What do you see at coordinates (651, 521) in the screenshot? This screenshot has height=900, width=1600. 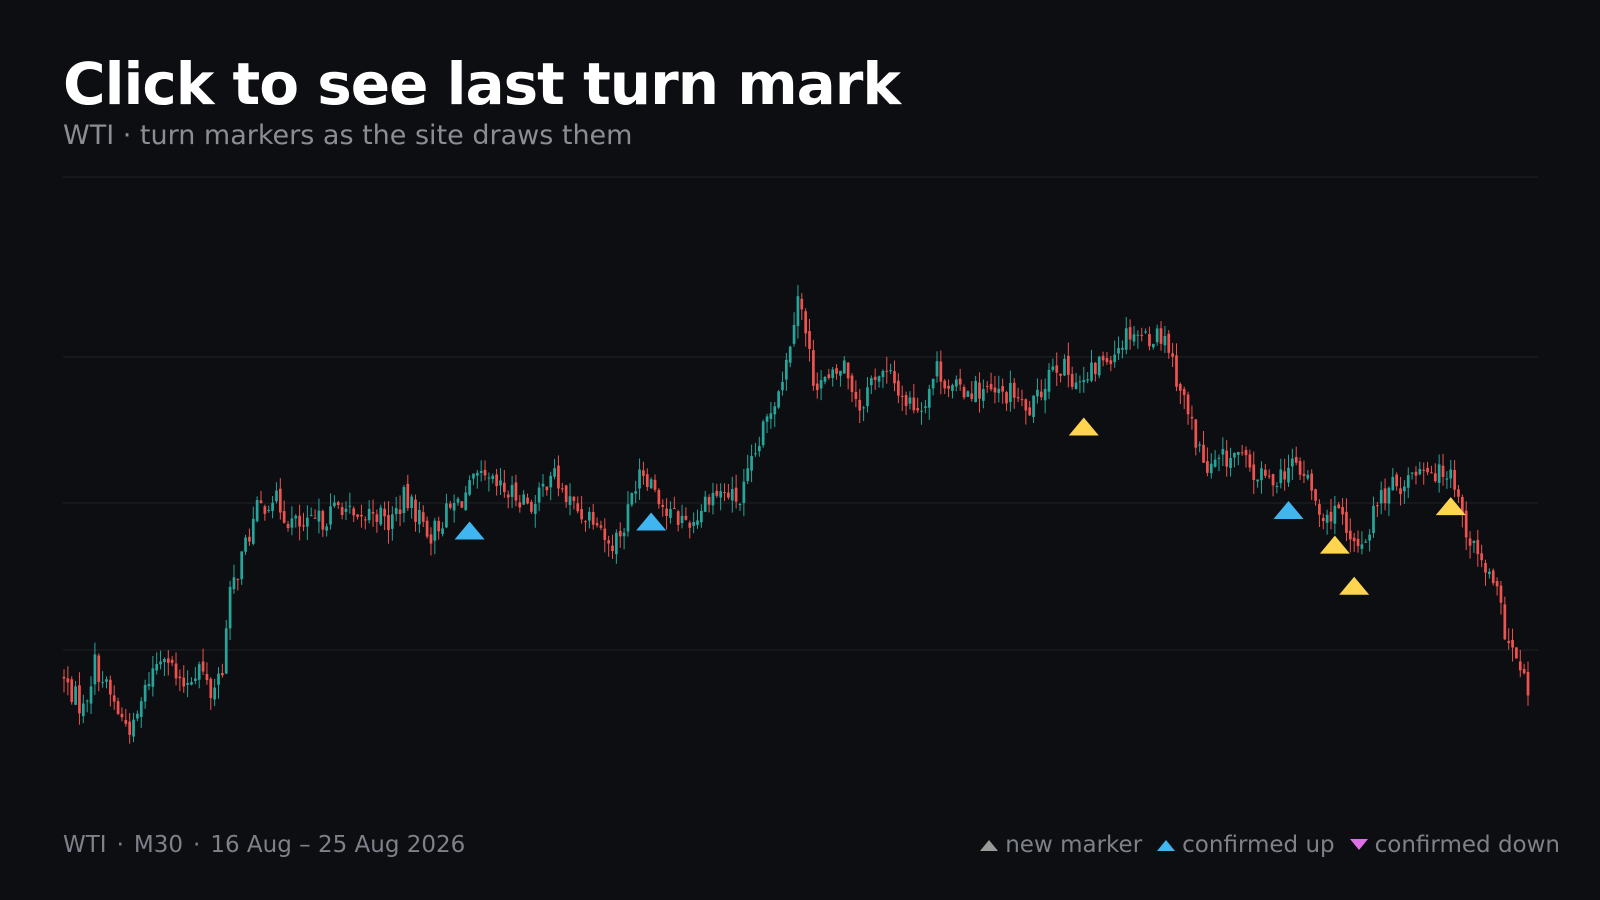 I see `confirmed-up-triangle` at bounding box center [651, 521].